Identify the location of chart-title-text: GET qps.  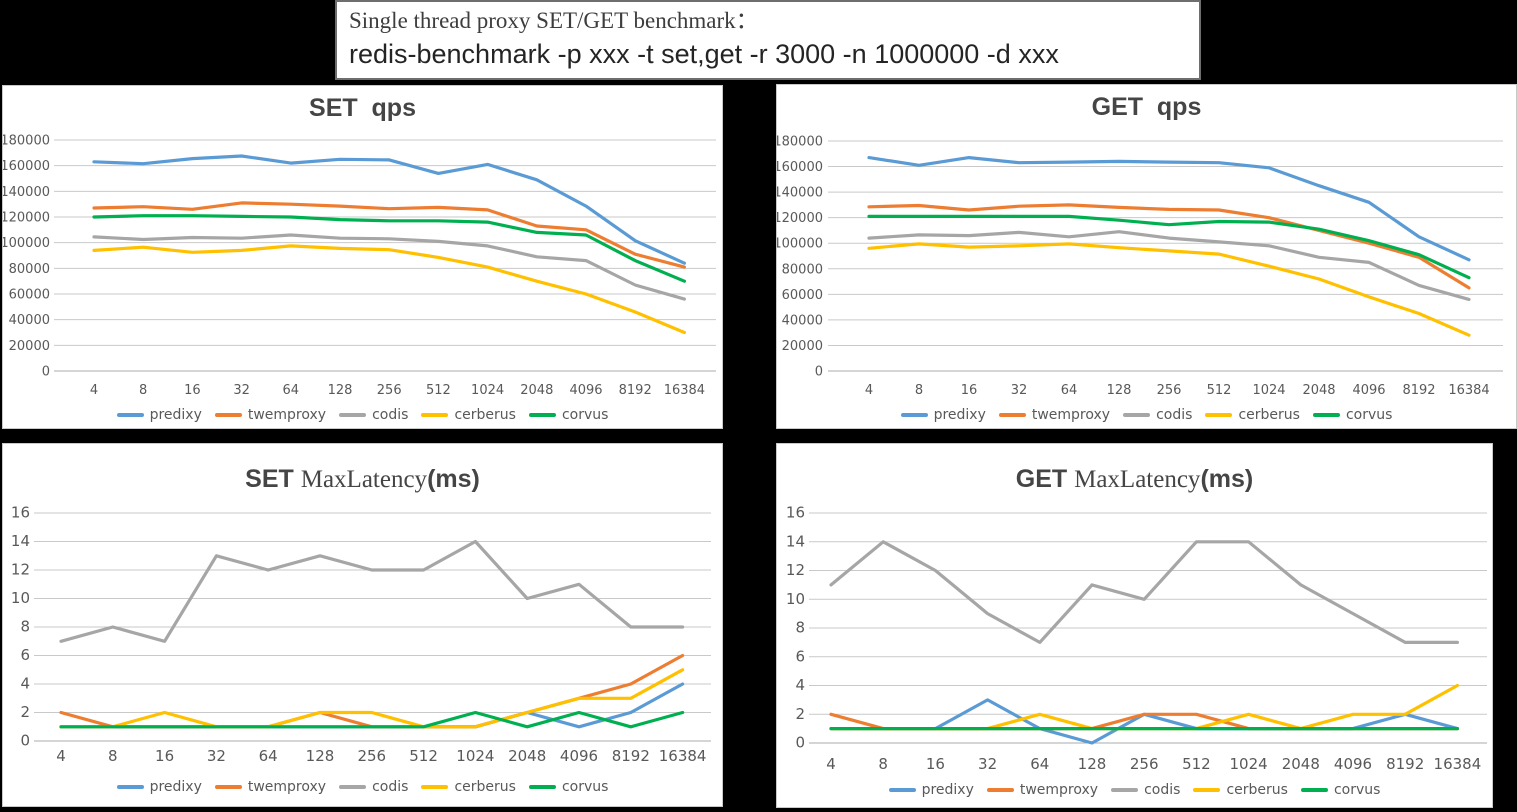
(1146, 107).